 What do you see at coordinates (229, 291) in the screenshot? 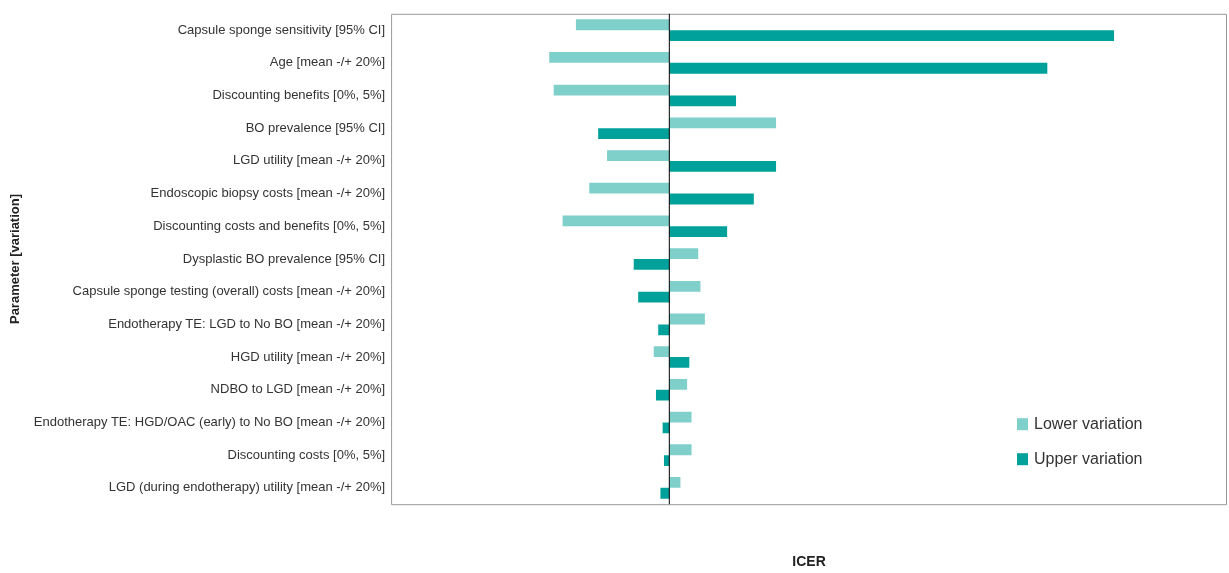
I see `y-tick-label: Capsule sponge testing (overall) costs [mean -/+ 20%]` at bounding box center [229, 291].